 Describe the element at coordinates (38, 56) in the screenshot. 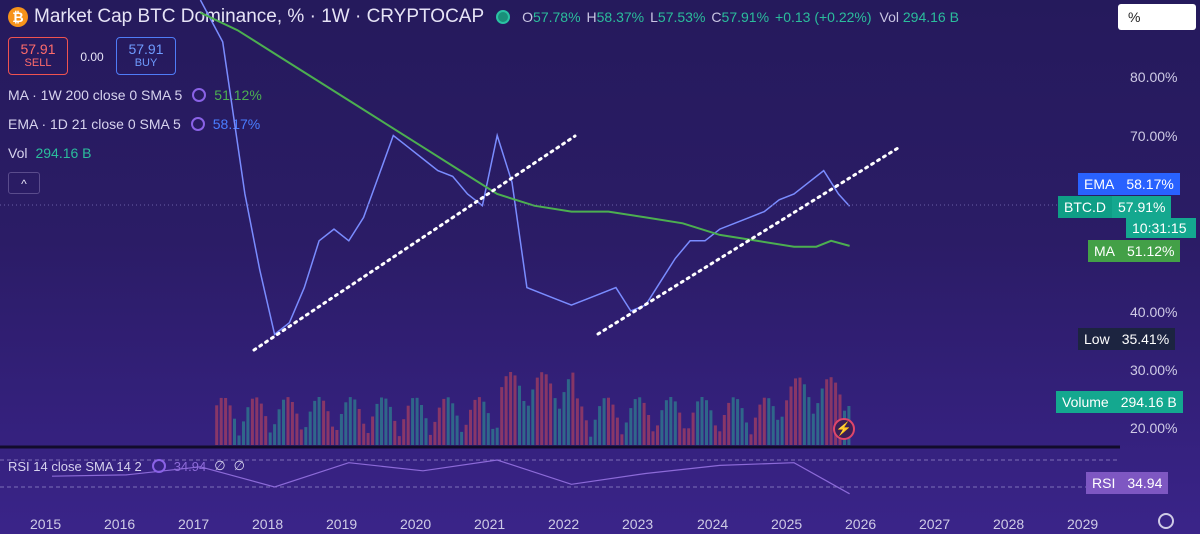

I see `sell-button: 57.91 SELL` at that location.